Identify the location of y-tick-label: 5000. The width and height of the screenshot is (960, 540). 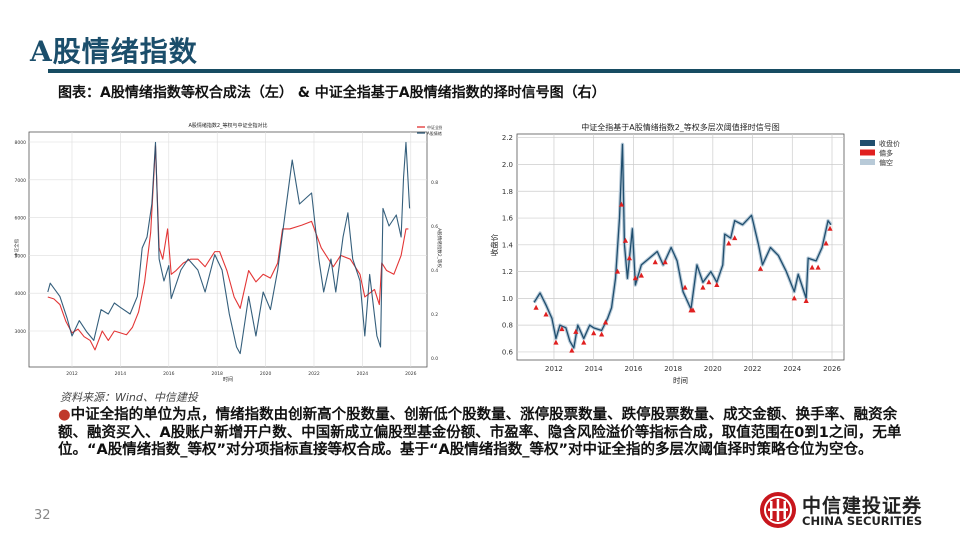
(21, 256).